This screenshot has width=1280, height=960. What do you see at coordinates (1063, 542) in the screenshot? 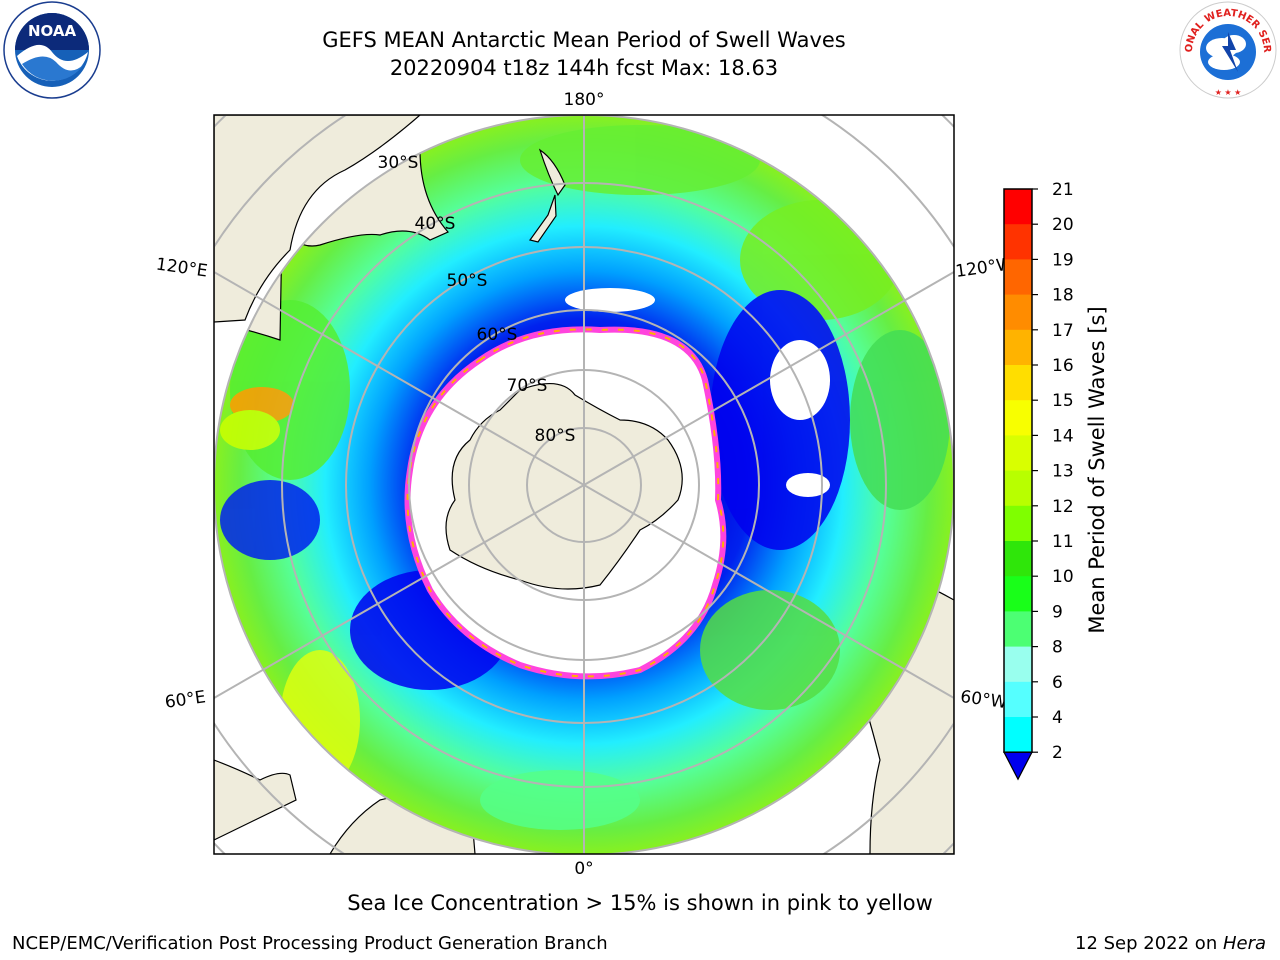
I see `colorbar-tick-label: 11` at bounding box center [1063, 542].